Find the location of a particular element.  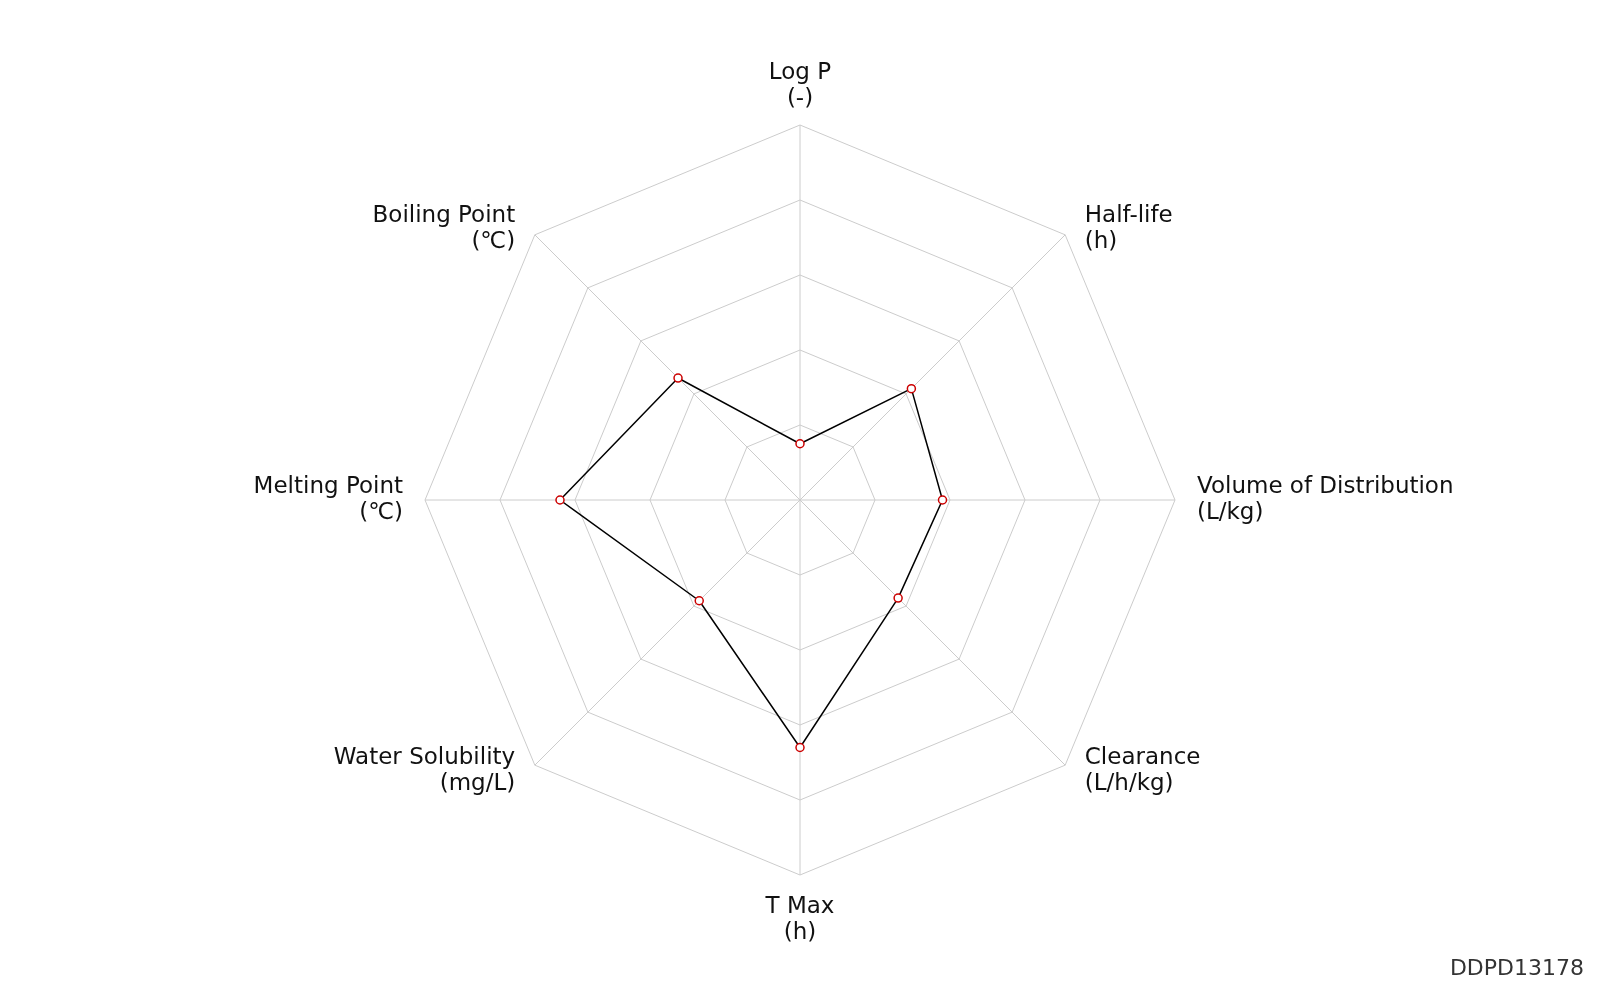

spoke-label: Melting Point (℃) is located at coordinates (328, 498).